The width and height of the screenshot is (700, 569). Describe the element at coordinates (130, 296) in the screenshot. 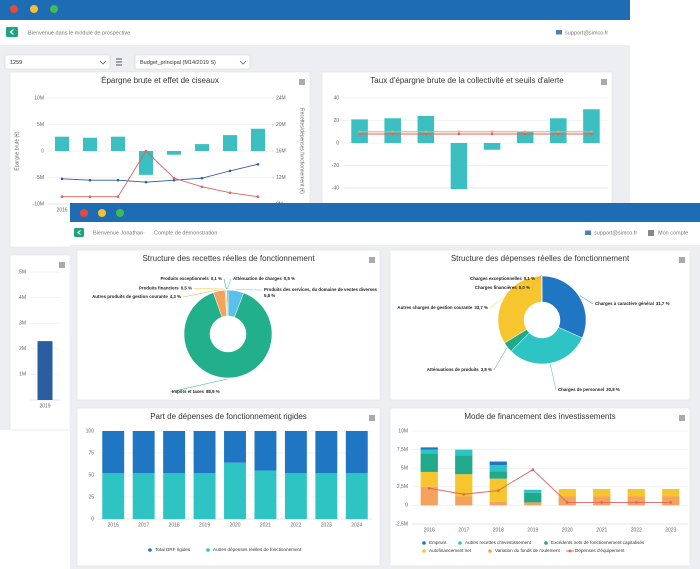

I see `category-name: Autres produits de gestion courante` at that location.